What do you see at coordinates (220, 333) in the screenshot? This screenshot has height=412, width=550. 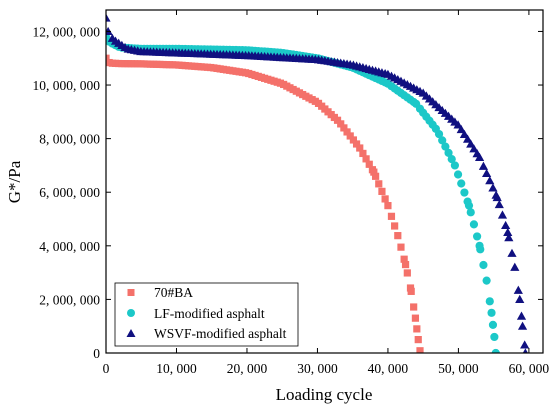 I see `legend-label: WSVF-modified asphalt` at bounding box center [220, 333].